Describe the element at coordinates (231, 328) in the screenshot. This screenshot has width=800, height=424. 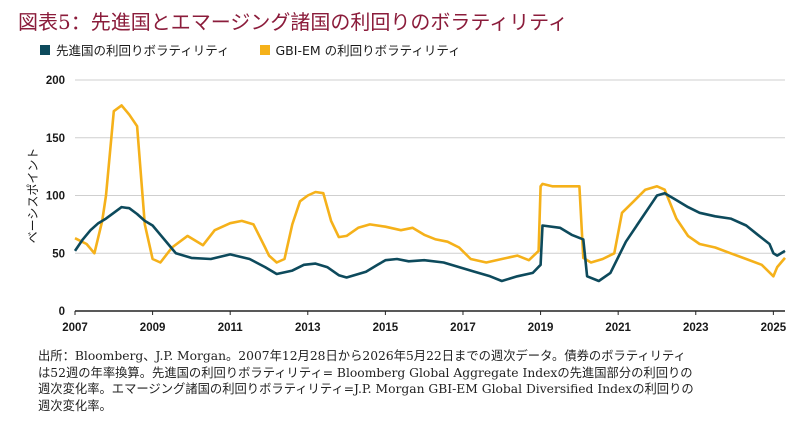
I see `x-tick-label: 2011` at that location.